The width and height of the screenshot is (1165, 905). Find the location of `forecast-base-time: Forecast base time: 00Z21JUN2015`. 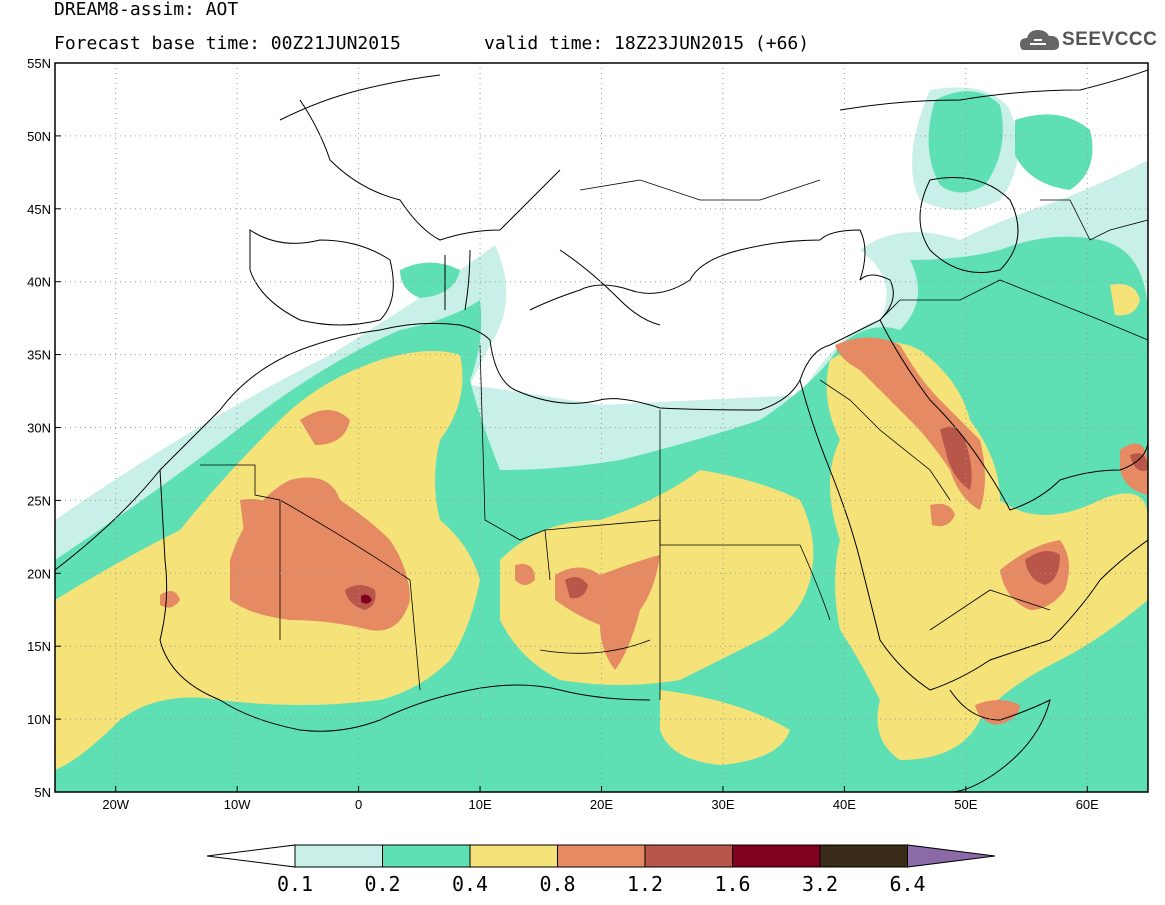

forecast-base-time: Forecast base time: 00Z21JUN2015 is located at coordinates (227, 43).